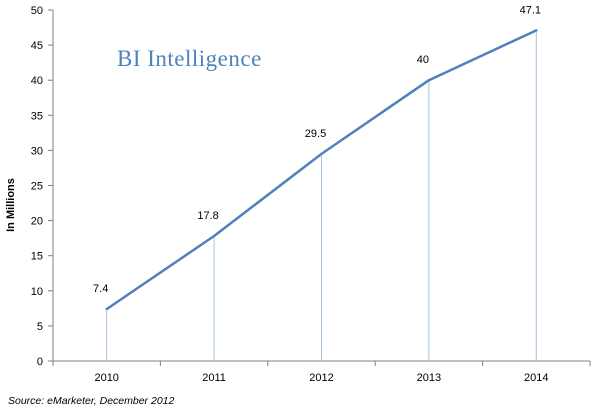  Describe the element at coordinates (37, 292) in the screenshot. I see `y-tick-label: 10` at that location.